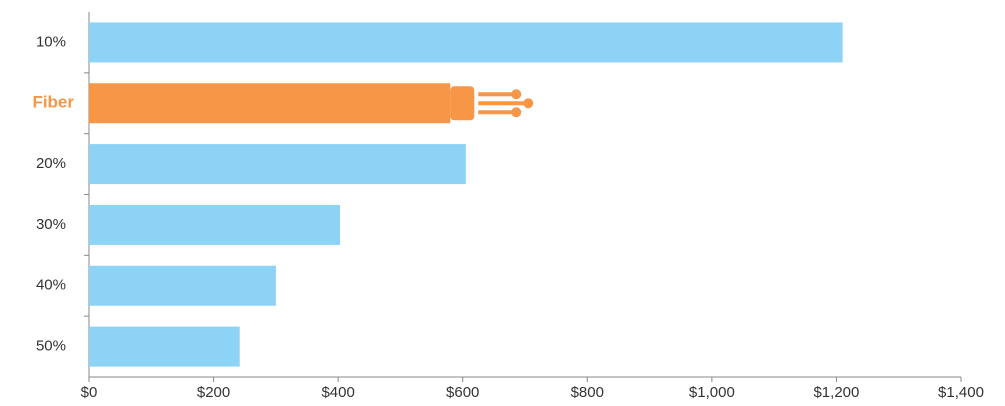 The image size is (1005, 406). What do you see at coordinates (51, 224) in the screenshot?
I see `y-tick-label: 30%` at bounding box center [51, 224].